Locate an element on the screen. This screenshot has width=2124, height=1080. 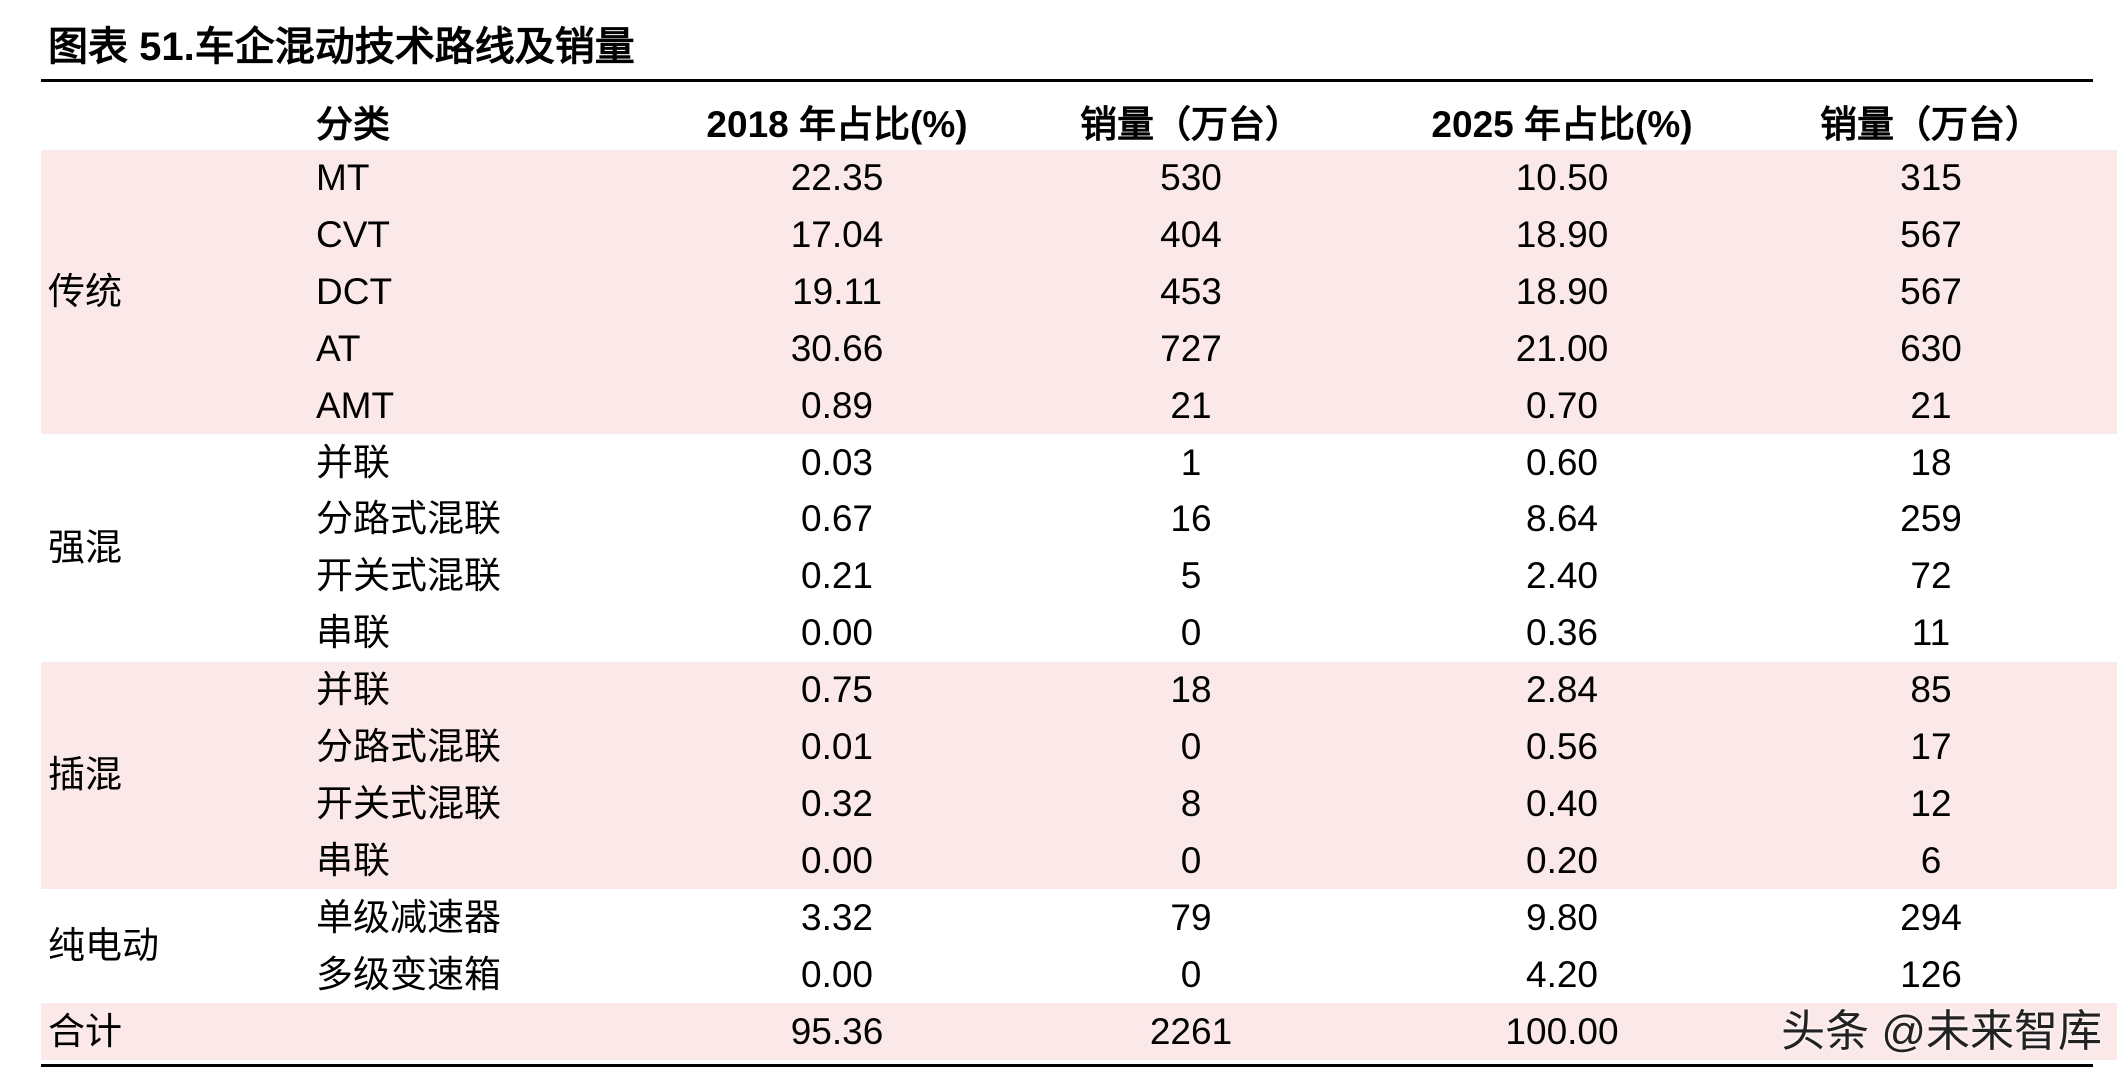
value-cell: 0.56 is located at coordinates (1562, 746).